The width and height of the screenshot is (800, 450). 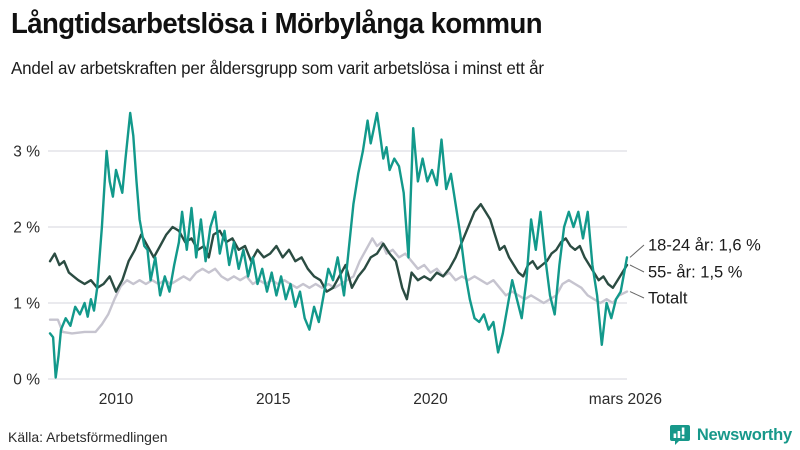 What do you see at coordinates (26, 304) in the screenshot?
I see `y-tick-label: 1 %` at bounding box center [26, 304].